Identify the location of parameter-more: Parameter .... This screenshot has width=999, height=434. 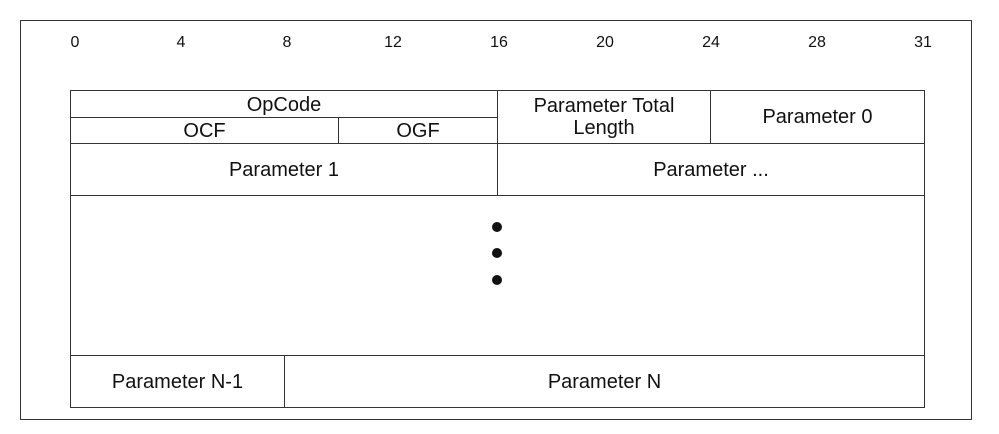
(711, 169).